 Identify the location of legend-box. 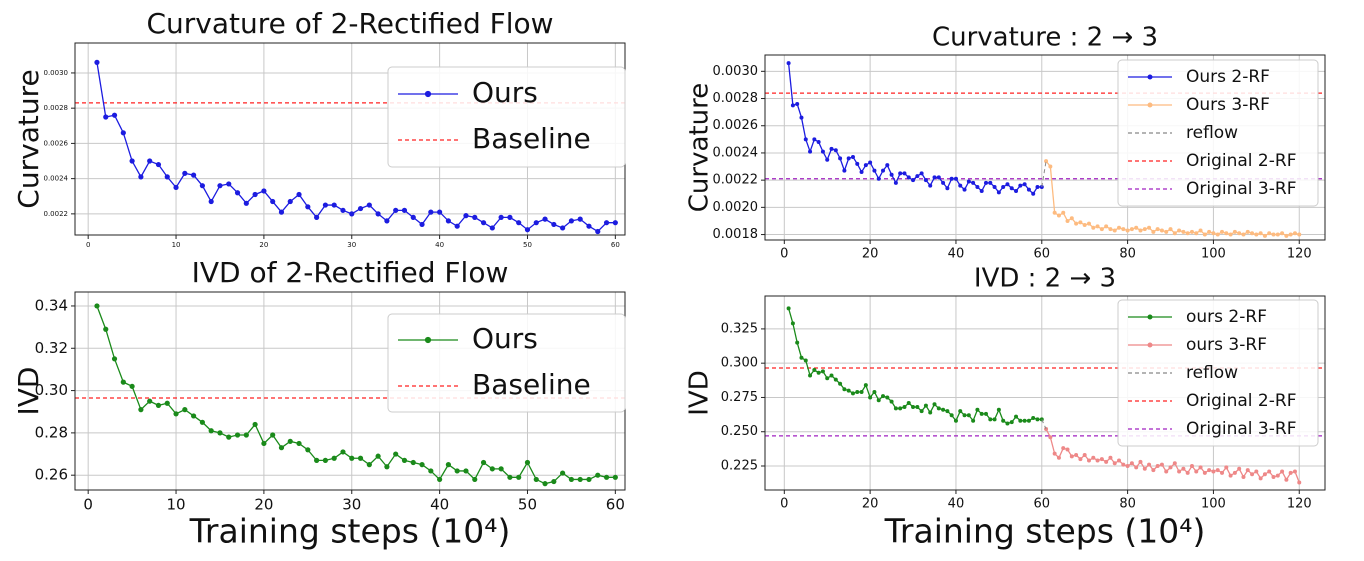
(506, 117).